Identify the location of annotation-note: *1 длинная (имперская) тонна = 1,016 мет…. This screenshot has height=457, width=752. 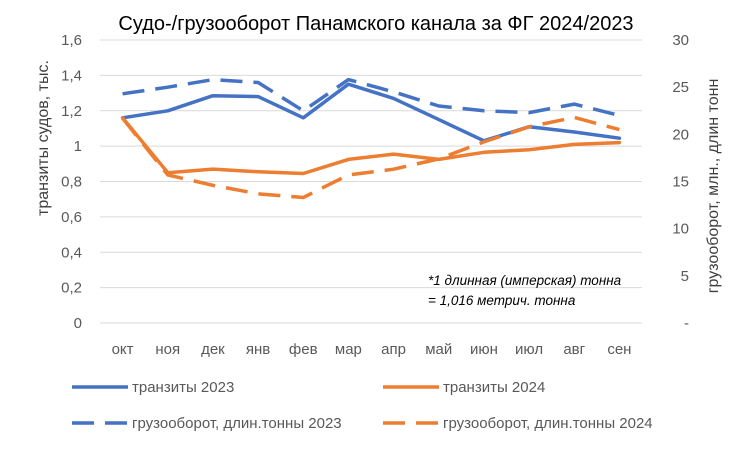
(525, 290).